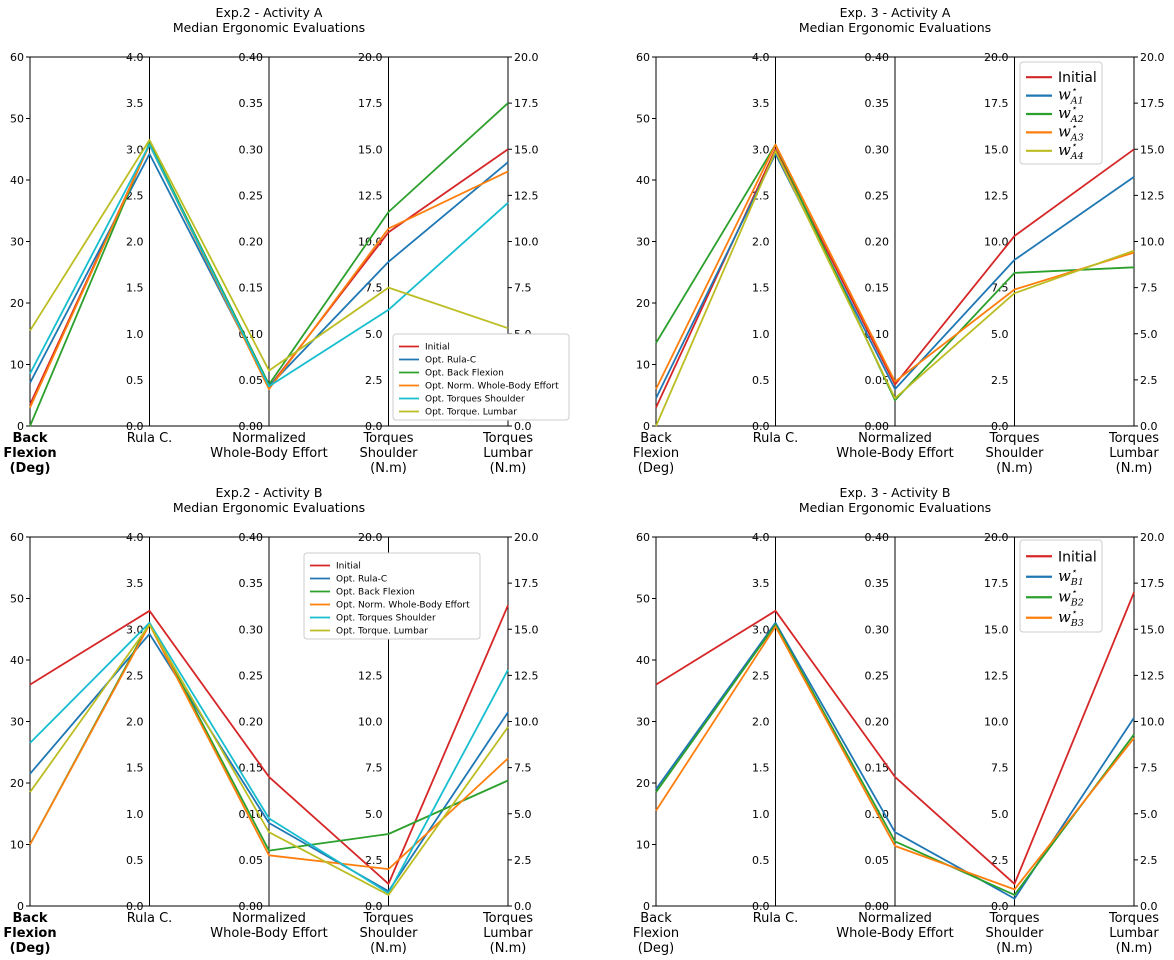  What do you see at coordinates (403, 606) in the screenshot?
I see `legend-entry: Opt. Norm. Whole-Body Effort` at bounding box center [403, 606].